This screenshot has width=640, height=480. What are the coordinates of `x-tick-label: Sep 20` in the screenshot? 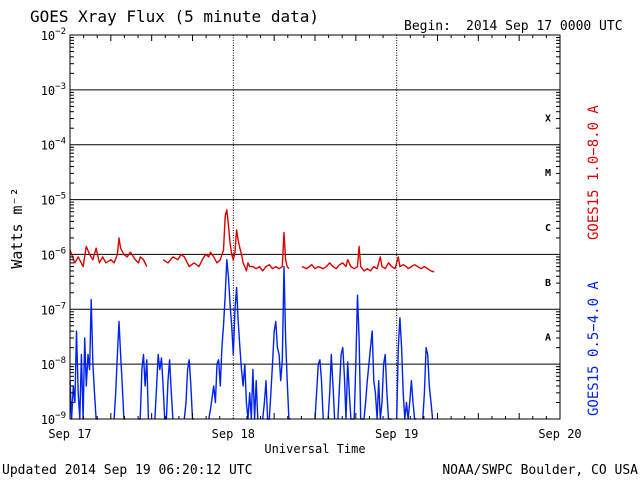 It's located at (559, 434).